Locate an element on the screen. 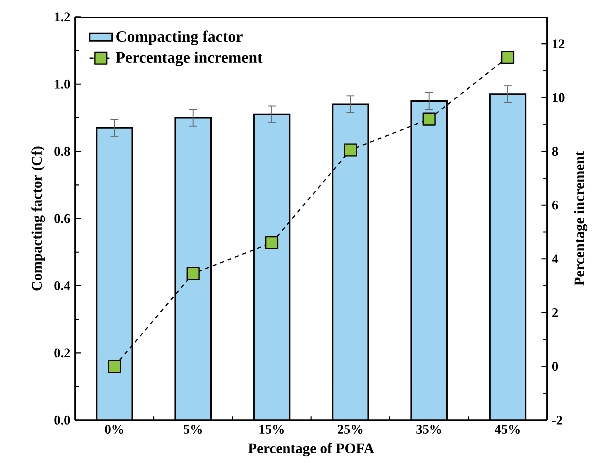 Image resolution: width=592 pixels, height=470 pixels. y2-tick-label: 2 is located at coordinates (555, 313).